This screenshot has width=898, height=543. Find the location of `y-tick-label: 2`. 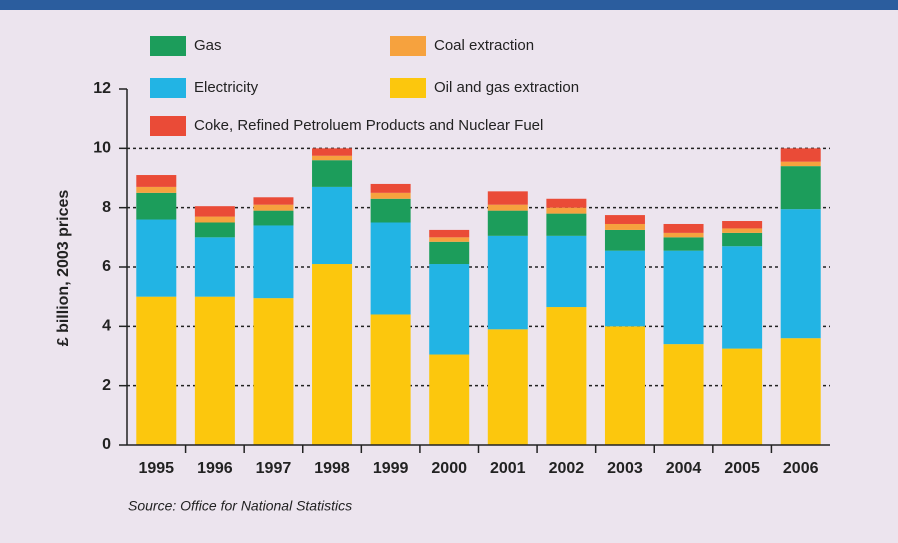

y-tick-label: 2 is located at coordinates (106, 385).